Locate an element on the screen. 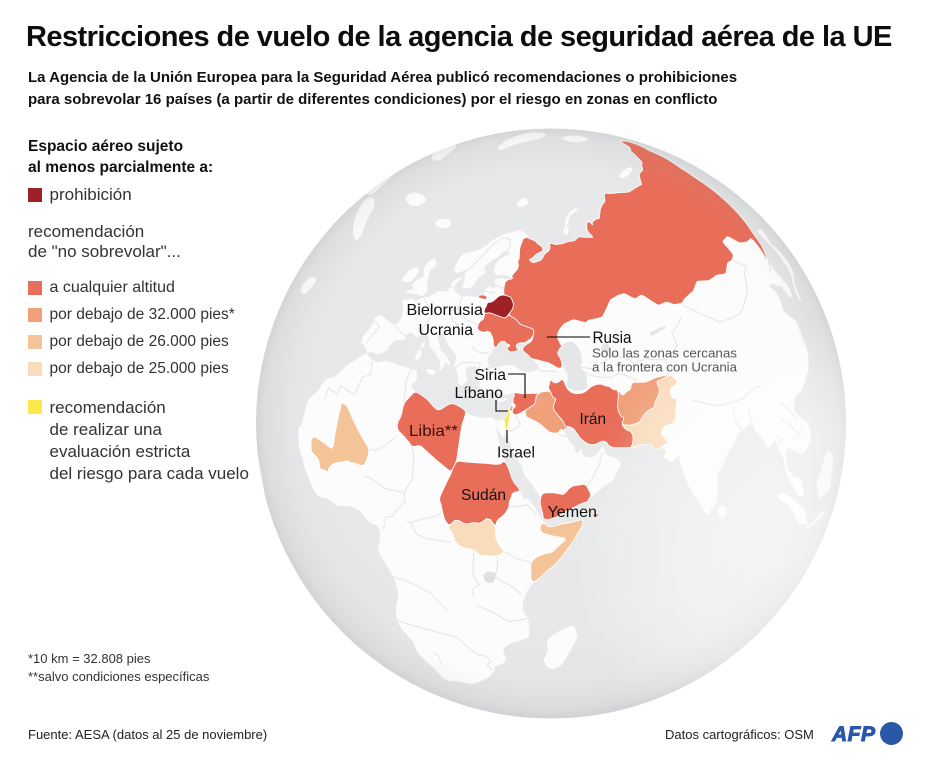 The width and height of the screenshot is (930, 768). svg-text: Libia** is located at coordinates (433, 431).